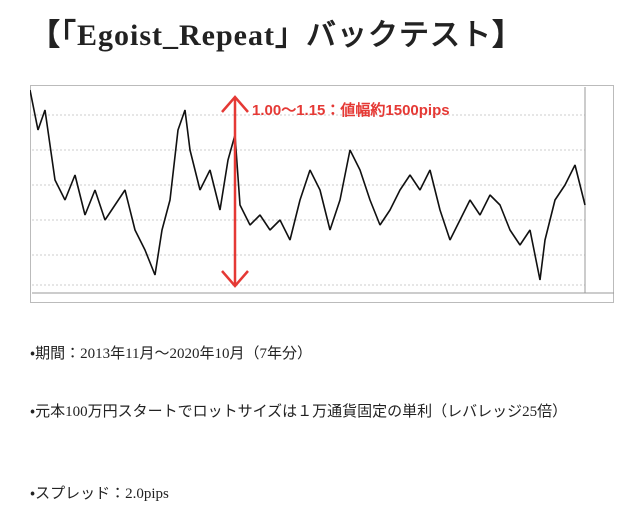 This screenshot has width=644, height=526. I want to click on range-arrow, so click(235, 191).